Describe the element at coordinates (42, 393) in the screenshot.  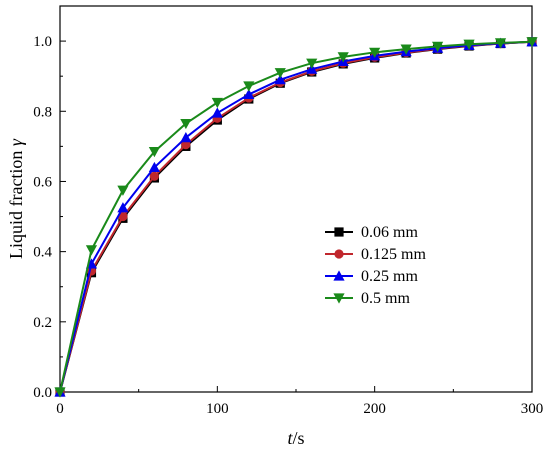
I see `y-tick-label: 0.0` at that location.